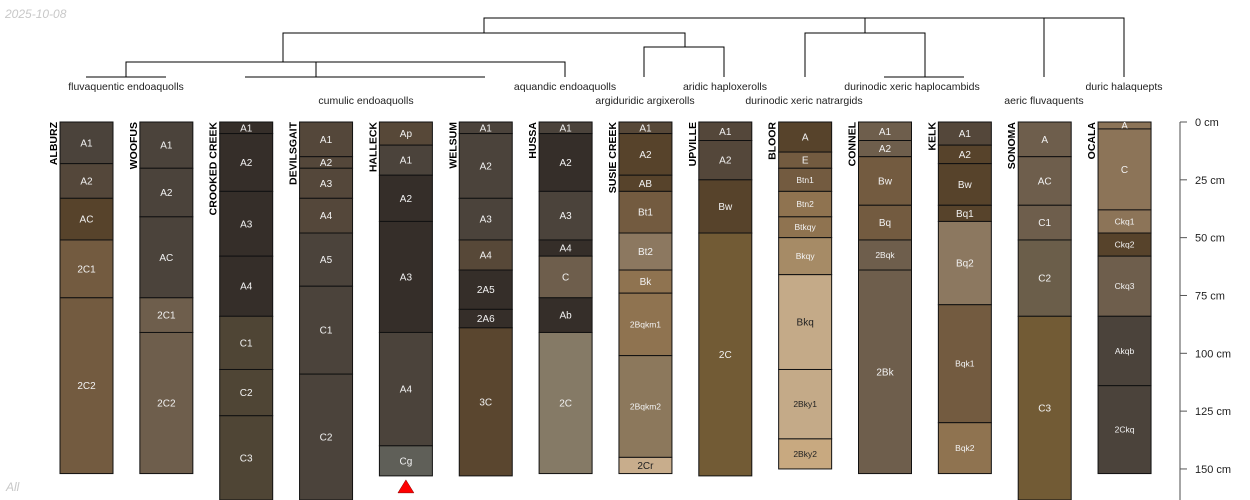 The height and width of the screenshot is (500, 1250). I want to click on horizon-label: Bk, so click(646, 282).